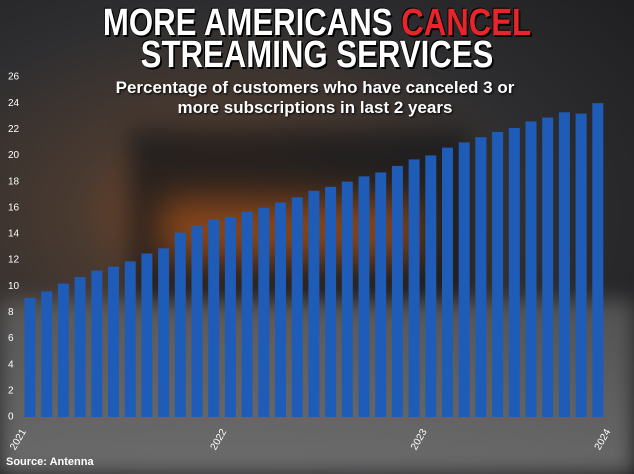  Describe the element at coordinates (219, 439) in the screenshot. I see `x-tick-label: 2022` at that location.